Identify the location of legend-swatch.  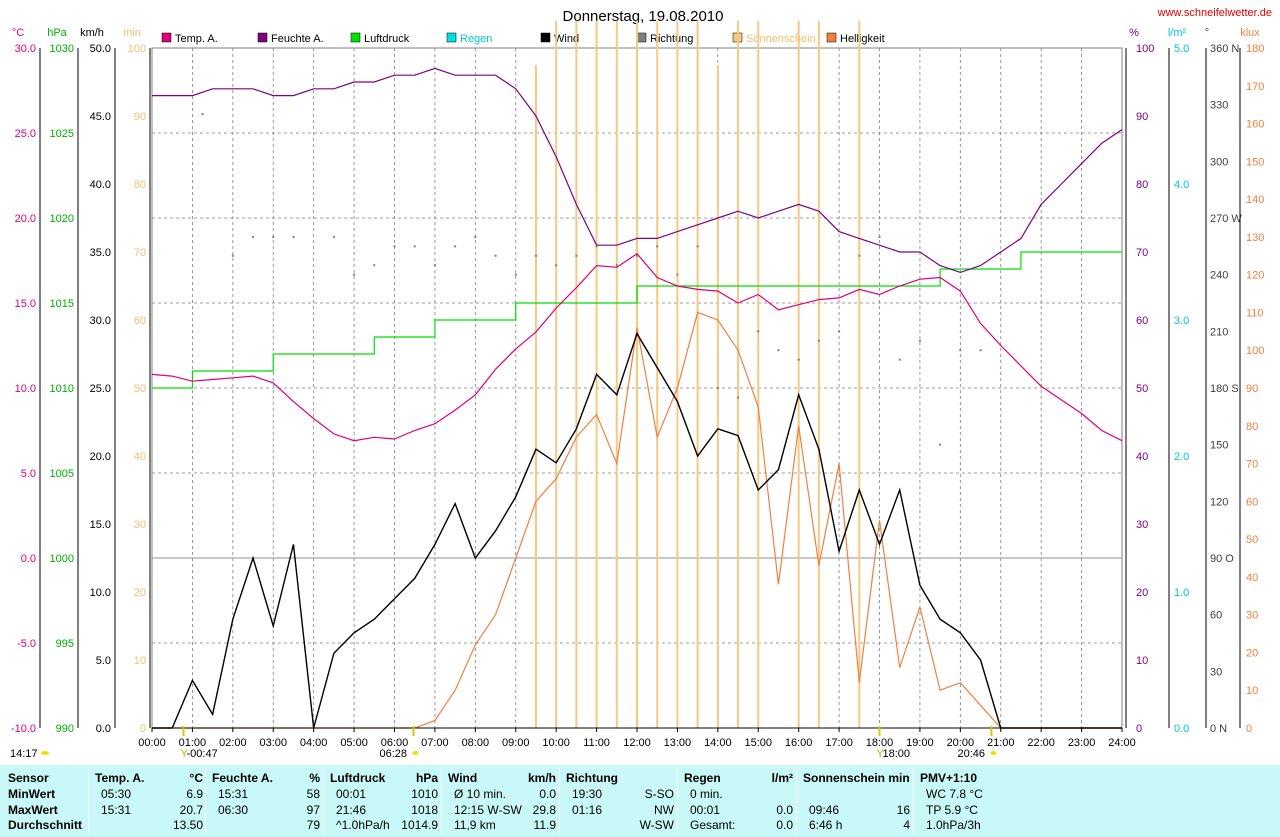
(262, 37).